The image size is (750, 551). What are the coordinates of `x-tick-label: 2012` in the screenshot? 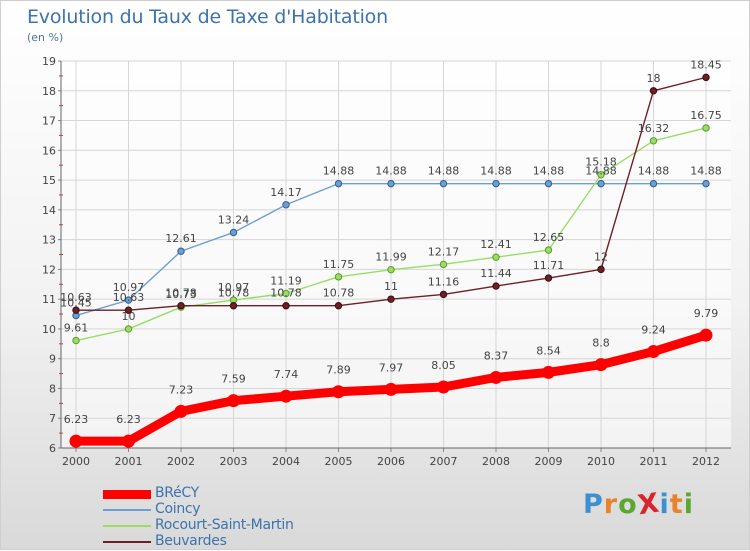 It's located at (706, 461).